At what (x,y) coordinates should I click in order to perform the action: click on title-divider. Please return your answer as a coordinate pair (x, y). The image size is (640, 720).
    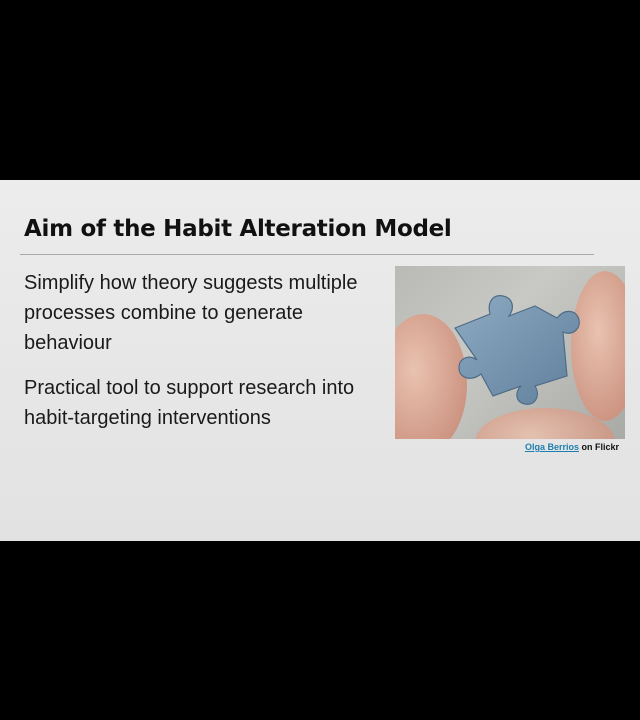
    Looking at the image, I should click on (307, 254).